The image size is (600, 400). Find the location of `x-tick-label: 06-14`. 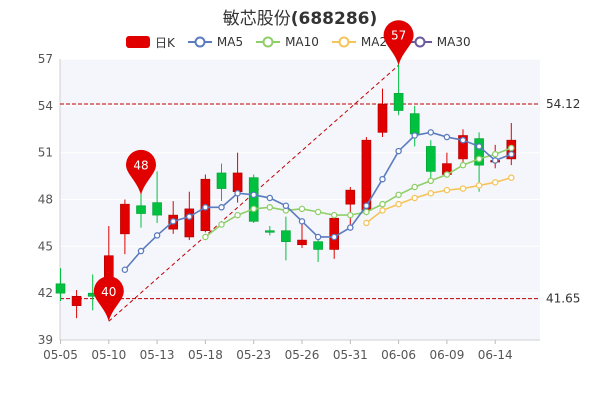

x-tick-label: 06-14 is located at coordinates (495, 355).